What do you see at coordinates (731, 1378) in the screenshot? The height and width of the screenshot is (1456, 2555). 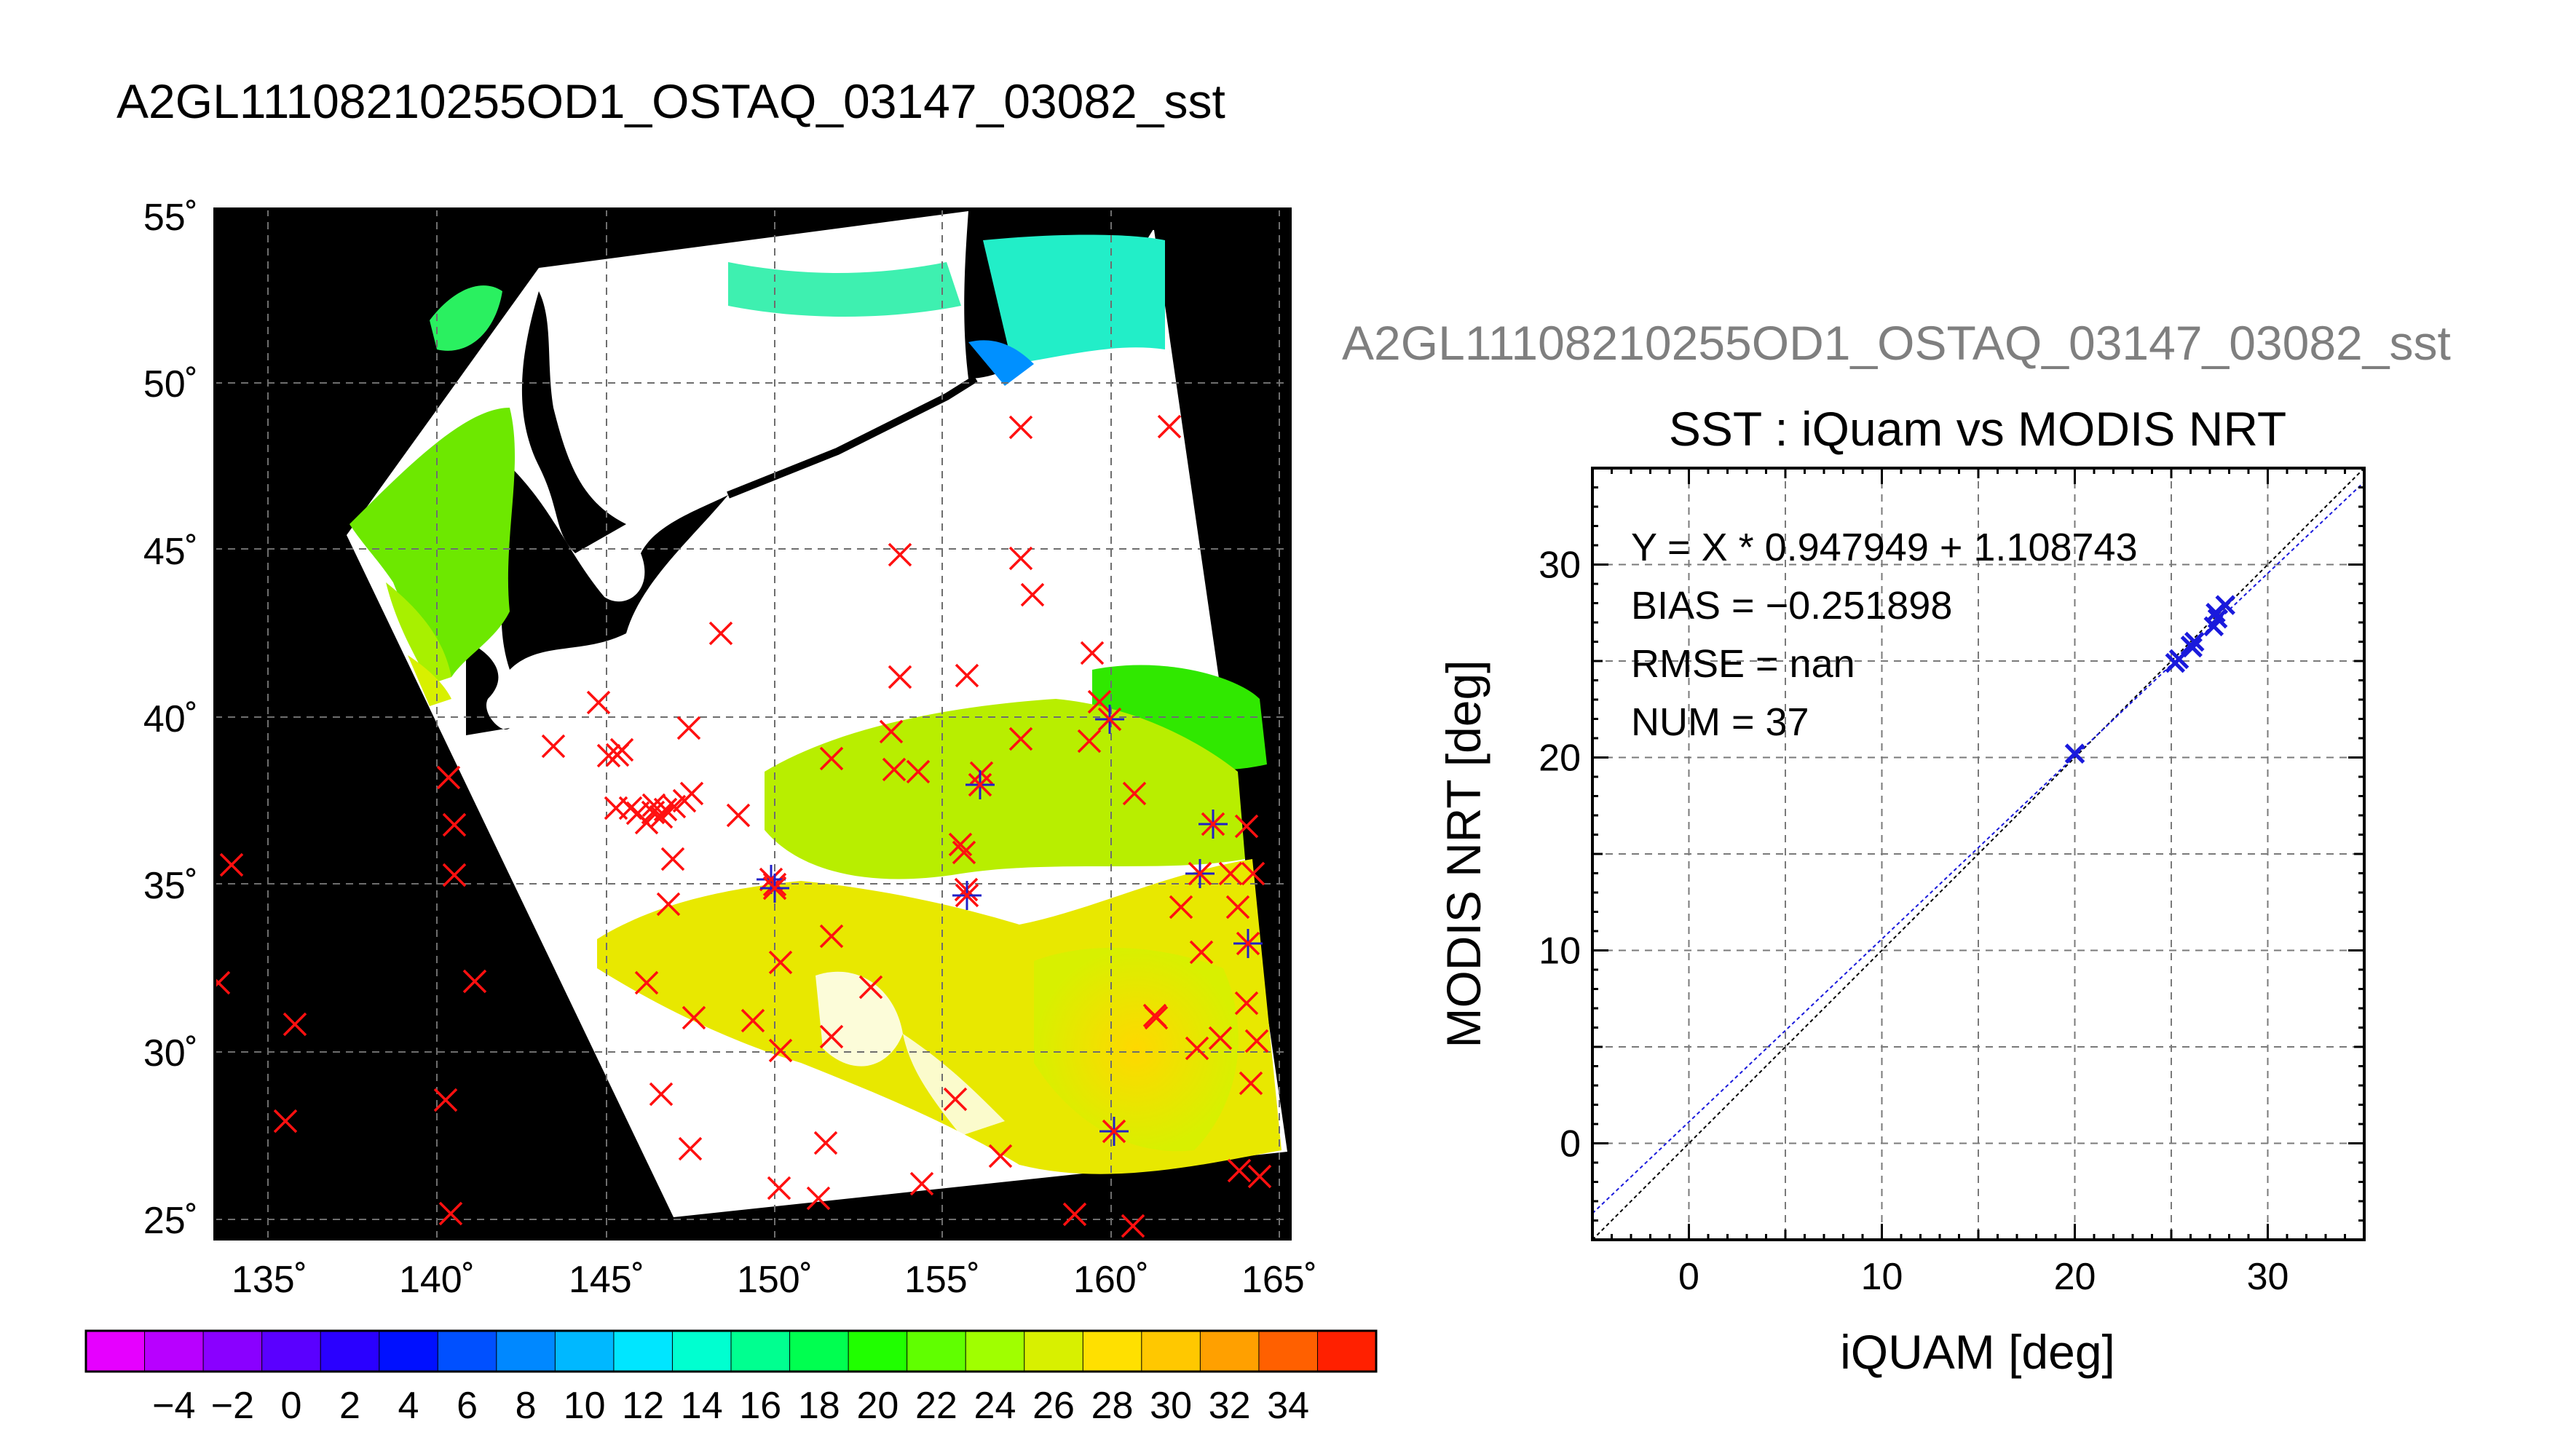 I see `colorbar: −4 −2 0 2 4 6 8 10 12 14 16 18 20 22 24 26 28 30 32 34` at bounding box center [731, 1378].